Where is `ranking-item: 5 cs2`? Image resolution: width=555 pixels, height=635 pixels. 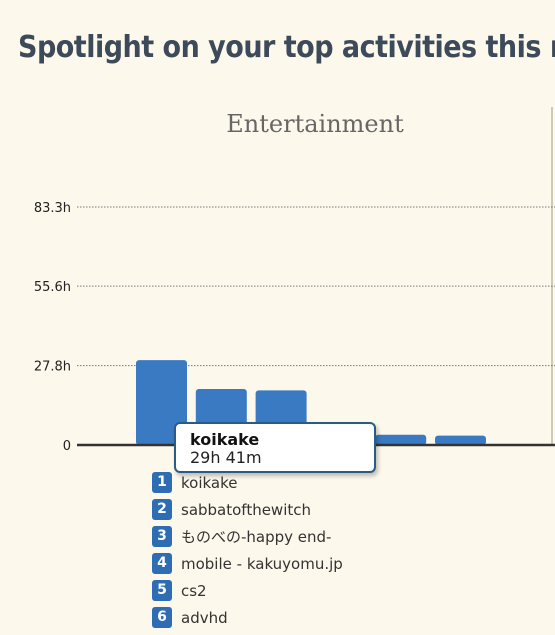
ranking-item: 5 cs2 is located at coordinates (247, 590).